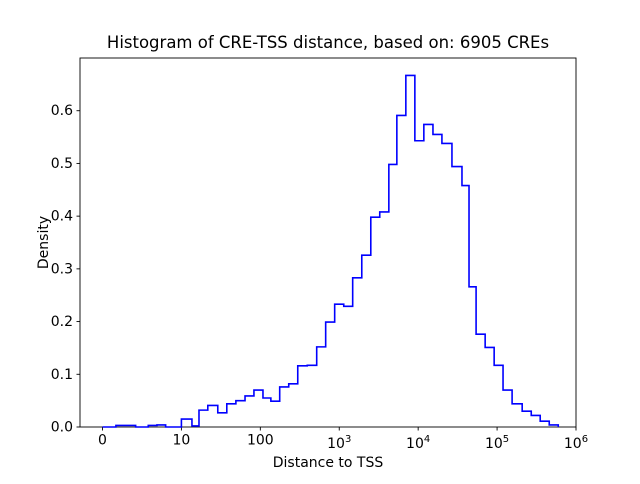 This screenshot has height=484, width=640. I want to click on y-tick-label: 0.5, so click(62, 164).